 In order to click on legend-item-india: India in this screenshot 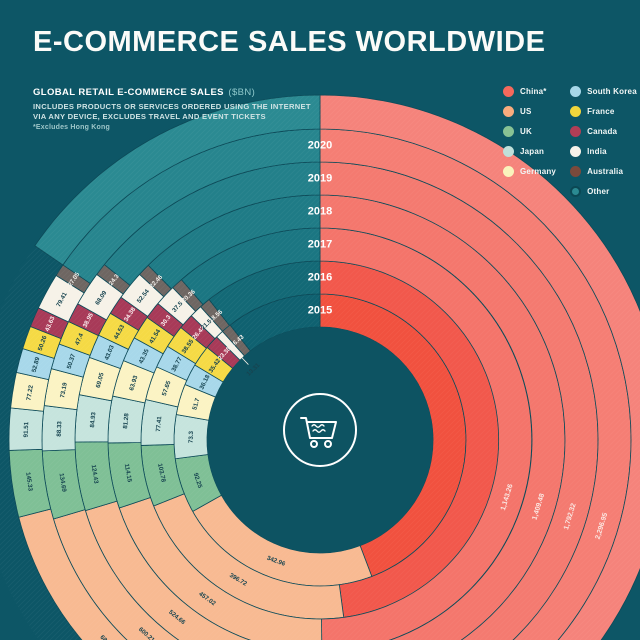, I will do `click(603, 151)`.